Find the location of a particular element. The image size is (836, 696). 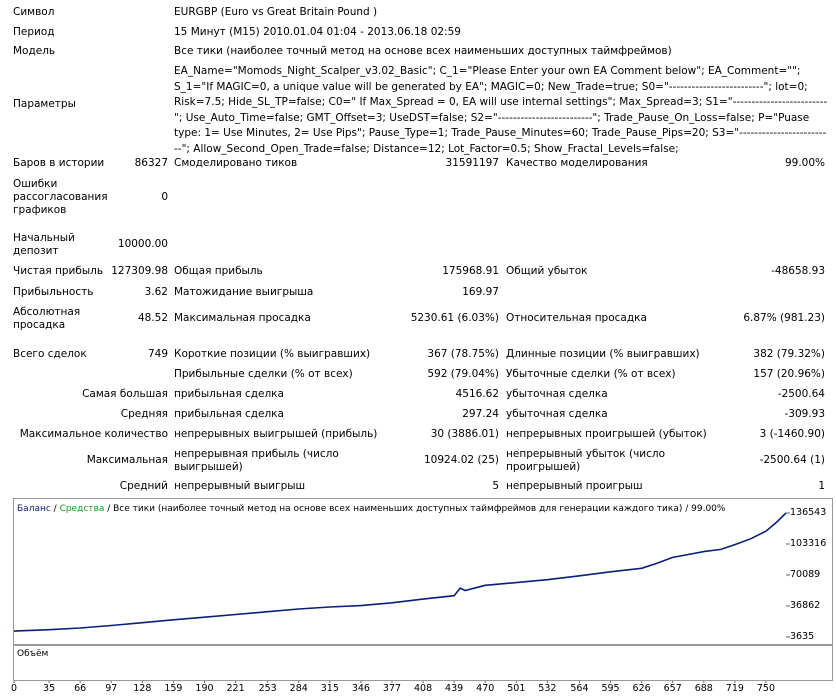

y-tick-label: 3635 is located at coordinates (802, 636).